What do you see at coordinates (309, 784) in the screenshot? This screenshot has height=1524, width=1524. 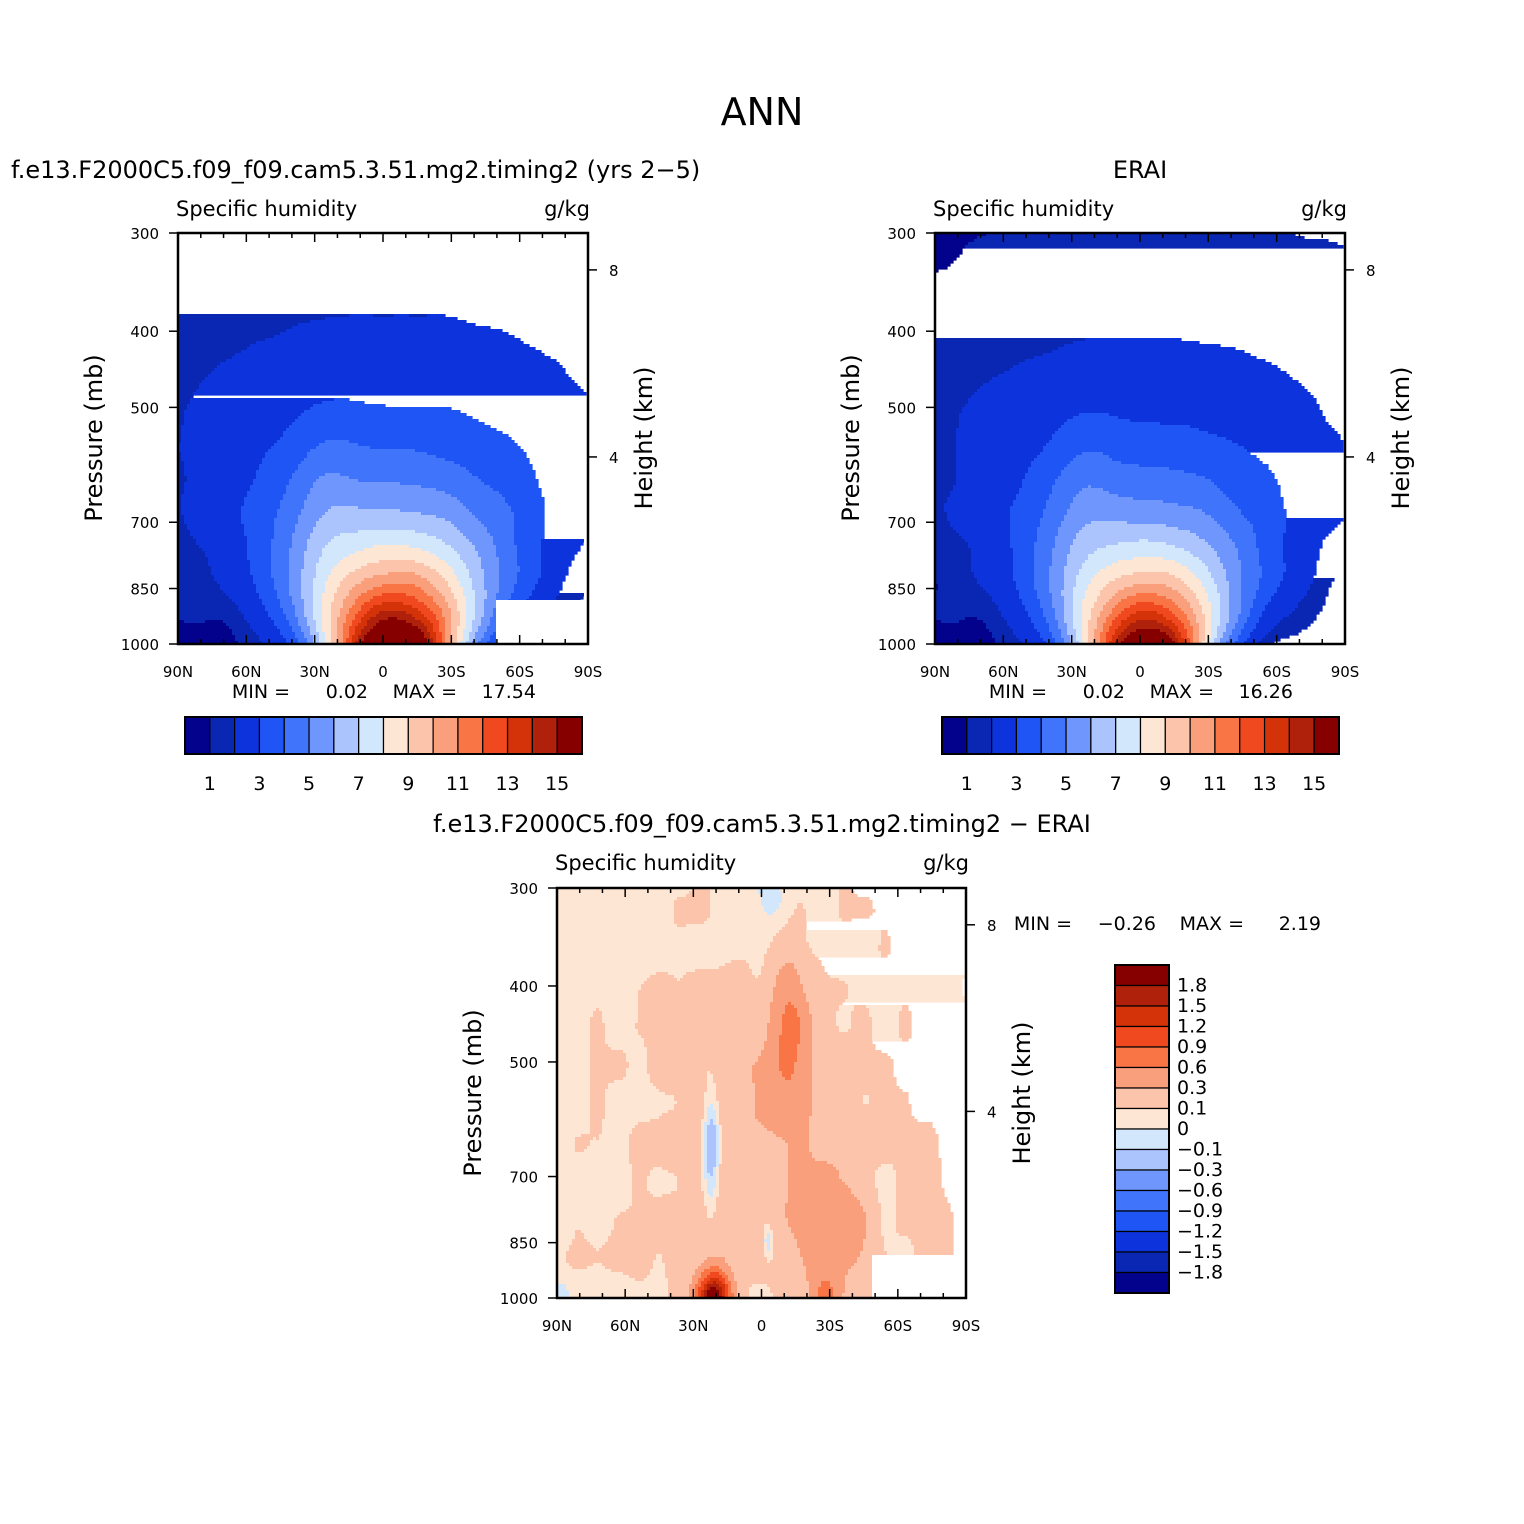 I see `colorbar-tick-label: 5` at bounding box center [309, 784].